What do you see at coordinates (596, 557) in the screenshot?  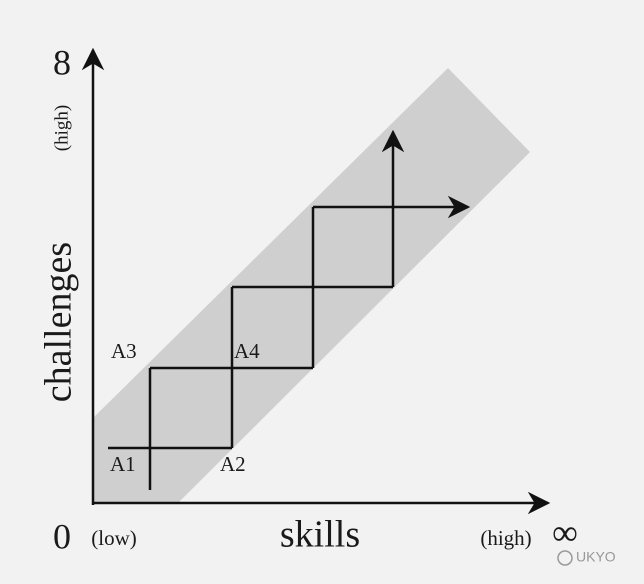 I see `watermark-text: UKYO` at bounding box center [596, 557].